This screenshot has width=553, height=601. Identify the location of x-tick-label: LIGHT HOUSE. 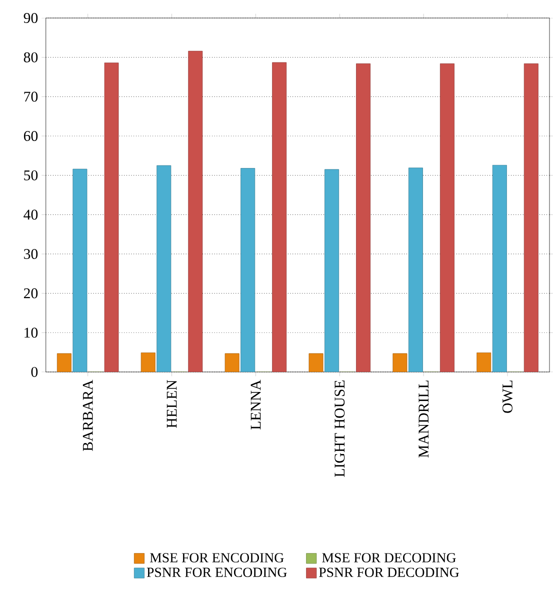
(339, 428).